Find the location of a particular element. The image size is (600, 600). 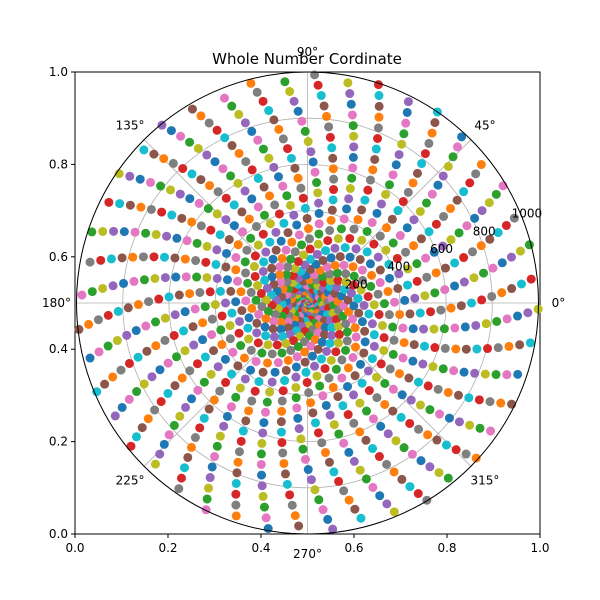

radial-tick-label: 800 is located at coordinates (484, 231).